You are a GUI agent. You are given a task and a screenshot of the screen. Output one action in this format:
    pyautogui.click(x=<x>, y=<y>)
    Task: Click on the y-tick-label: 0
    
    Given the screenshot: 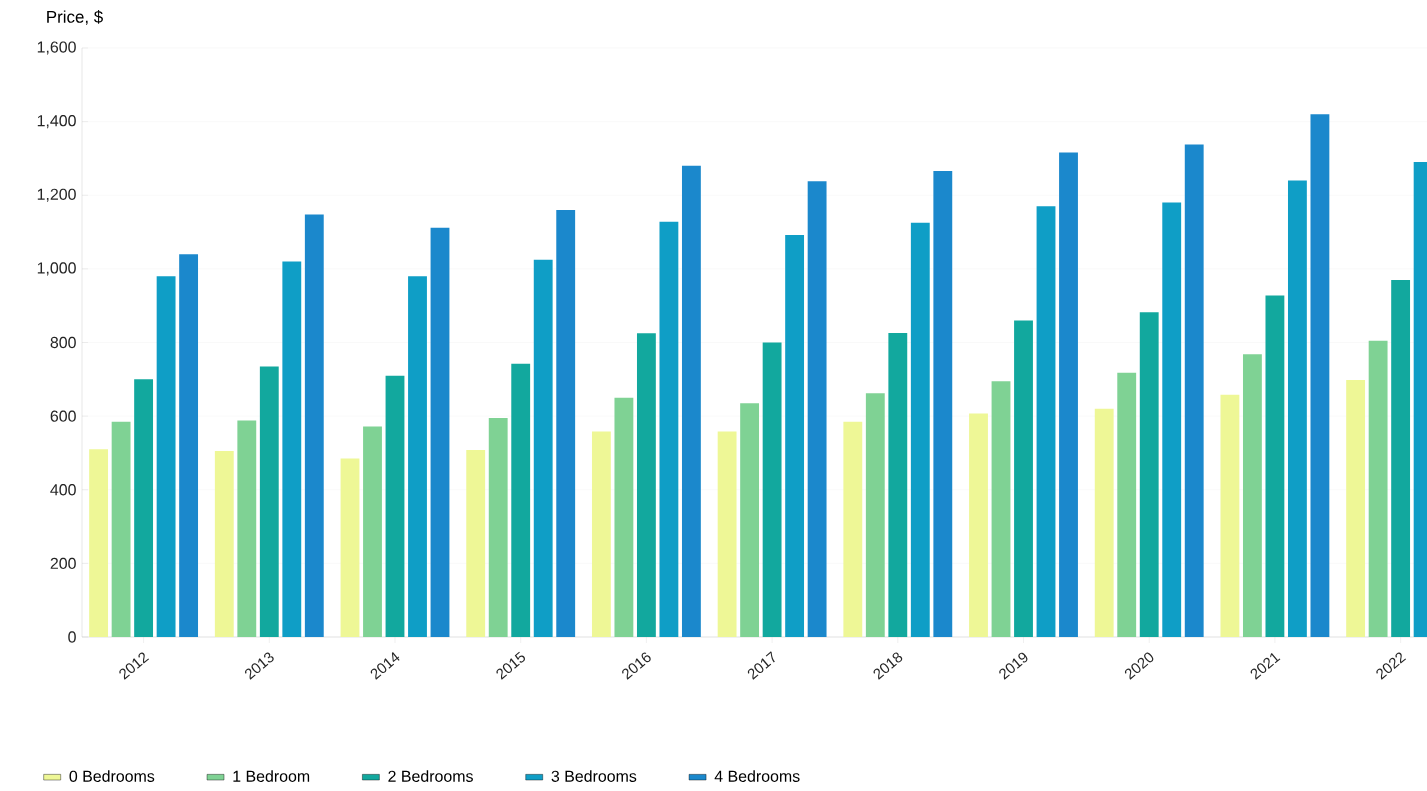 What is the action you would take?
    pyautogui.click(x=72, y=637)
    